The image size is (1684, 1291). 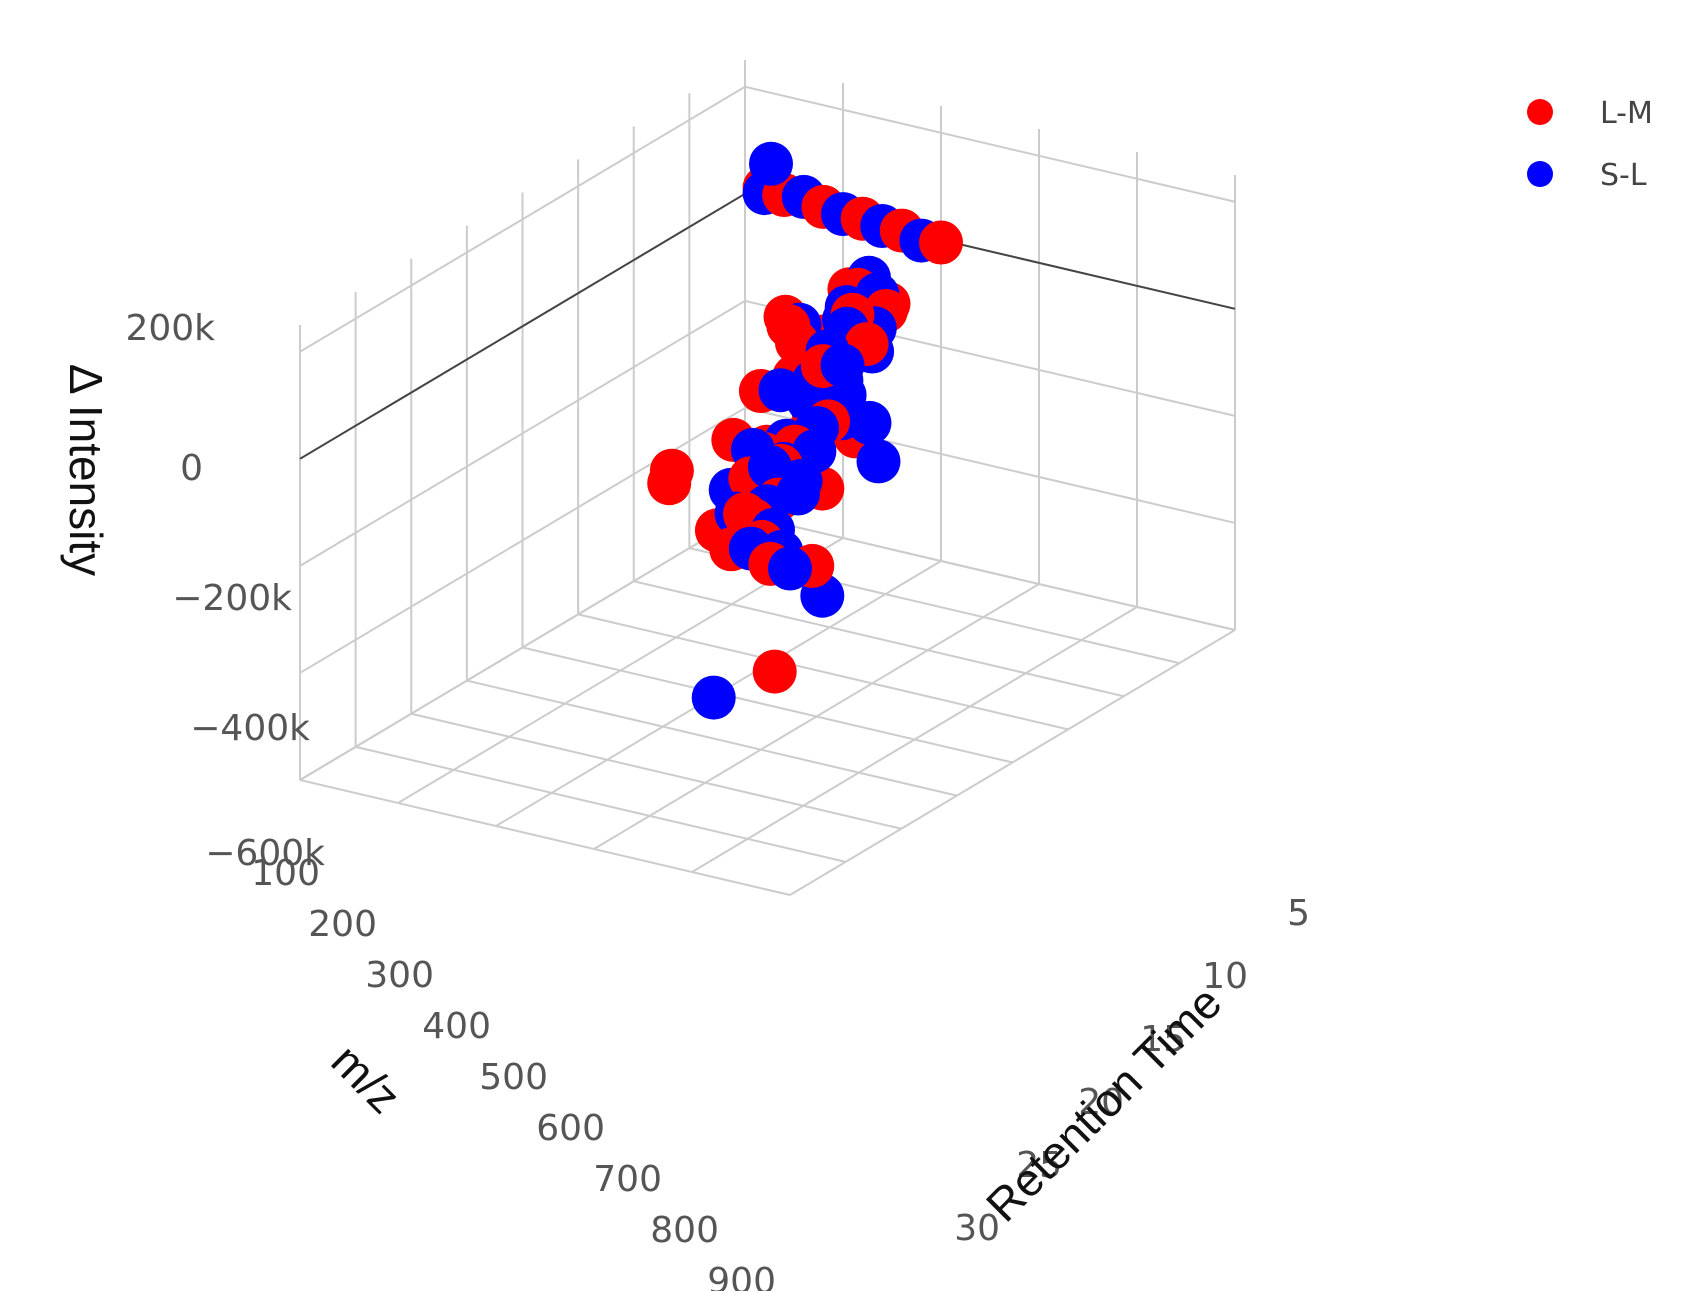 I want to click on x-tick-label: 700, so click(x=627, y=1179).